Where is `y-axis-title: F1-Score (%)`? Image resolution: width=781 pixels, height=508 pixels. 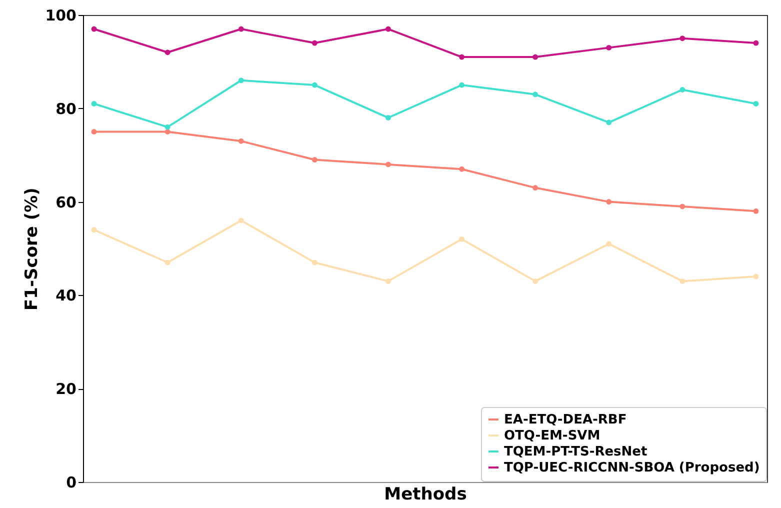
y-axis-title: F1-Score (%) is located at coordinates (32, 249).